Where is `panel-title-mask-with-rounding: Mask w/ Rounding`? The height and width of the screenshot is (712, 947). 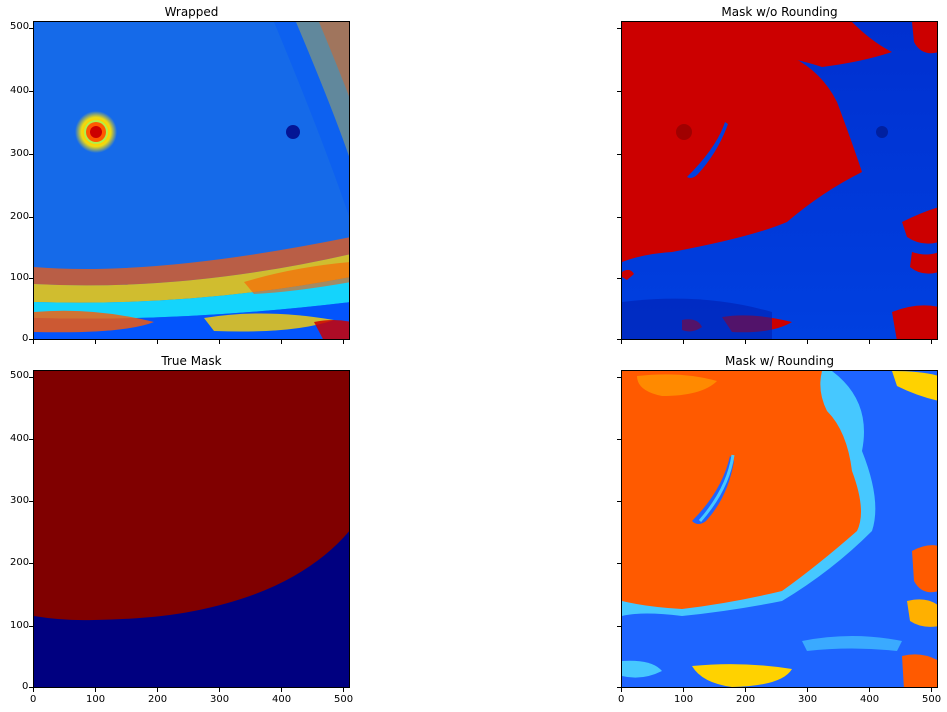 panel-title-mask-with-rounding: Mask w/ Rounding is located at coordinates (779, 361).